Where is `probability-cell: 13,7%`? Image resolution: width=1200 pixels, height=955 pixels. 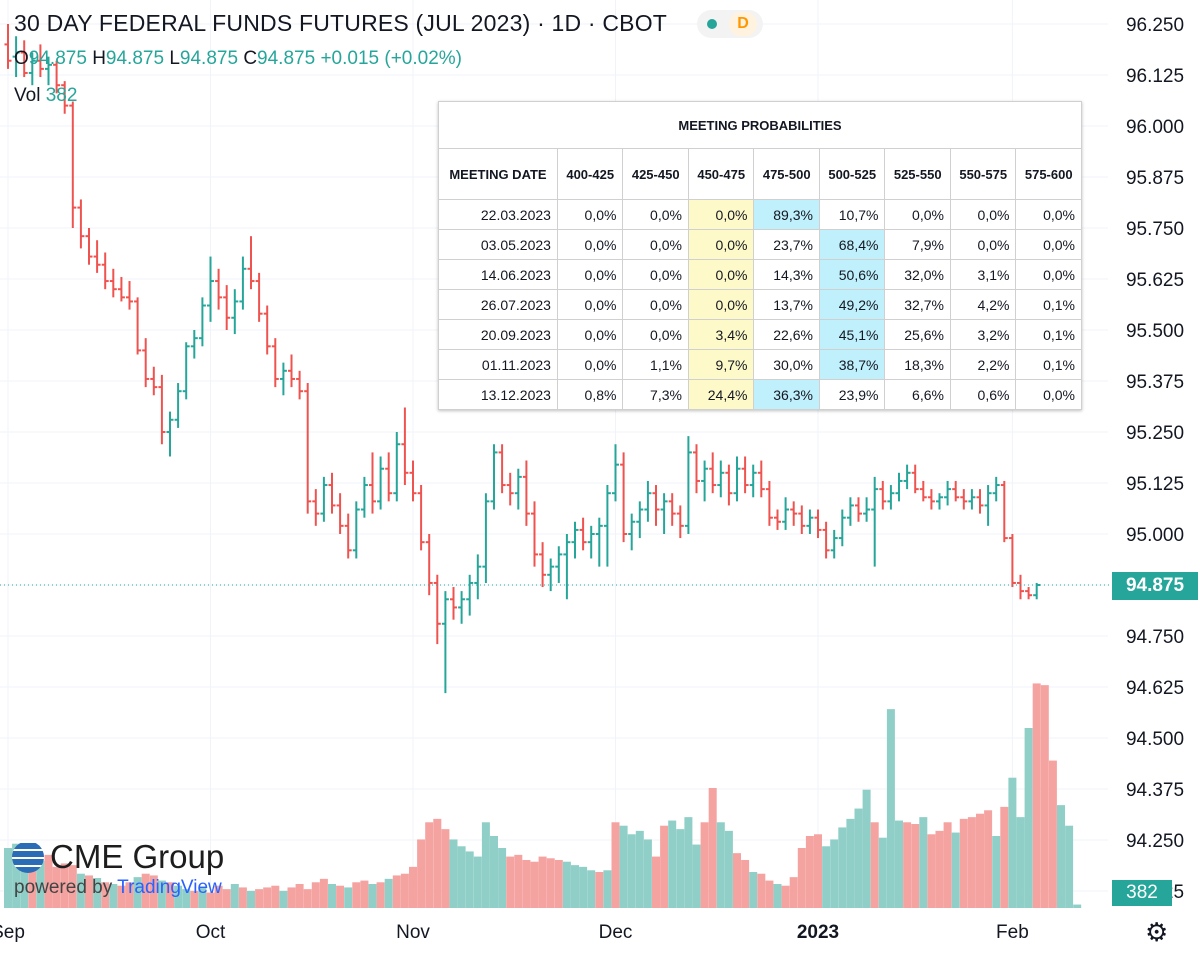 probability-cell: 13,7% is located at coordinates (786, 304).